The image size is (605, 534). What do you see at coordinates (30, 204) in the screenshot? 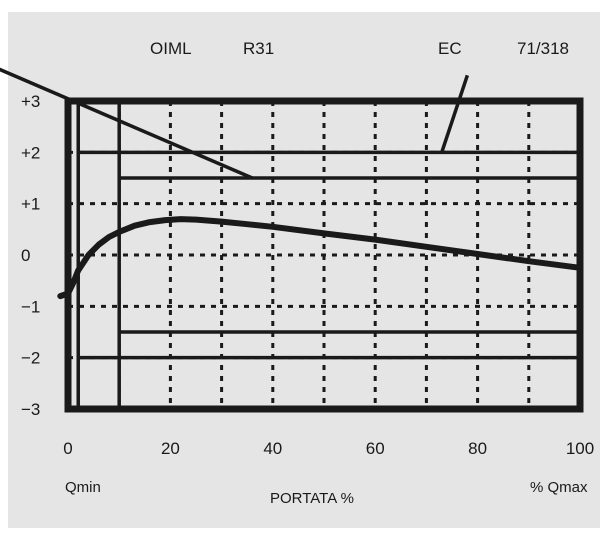
I see `y-tick-label: +1` at bounding box center [30, 204].